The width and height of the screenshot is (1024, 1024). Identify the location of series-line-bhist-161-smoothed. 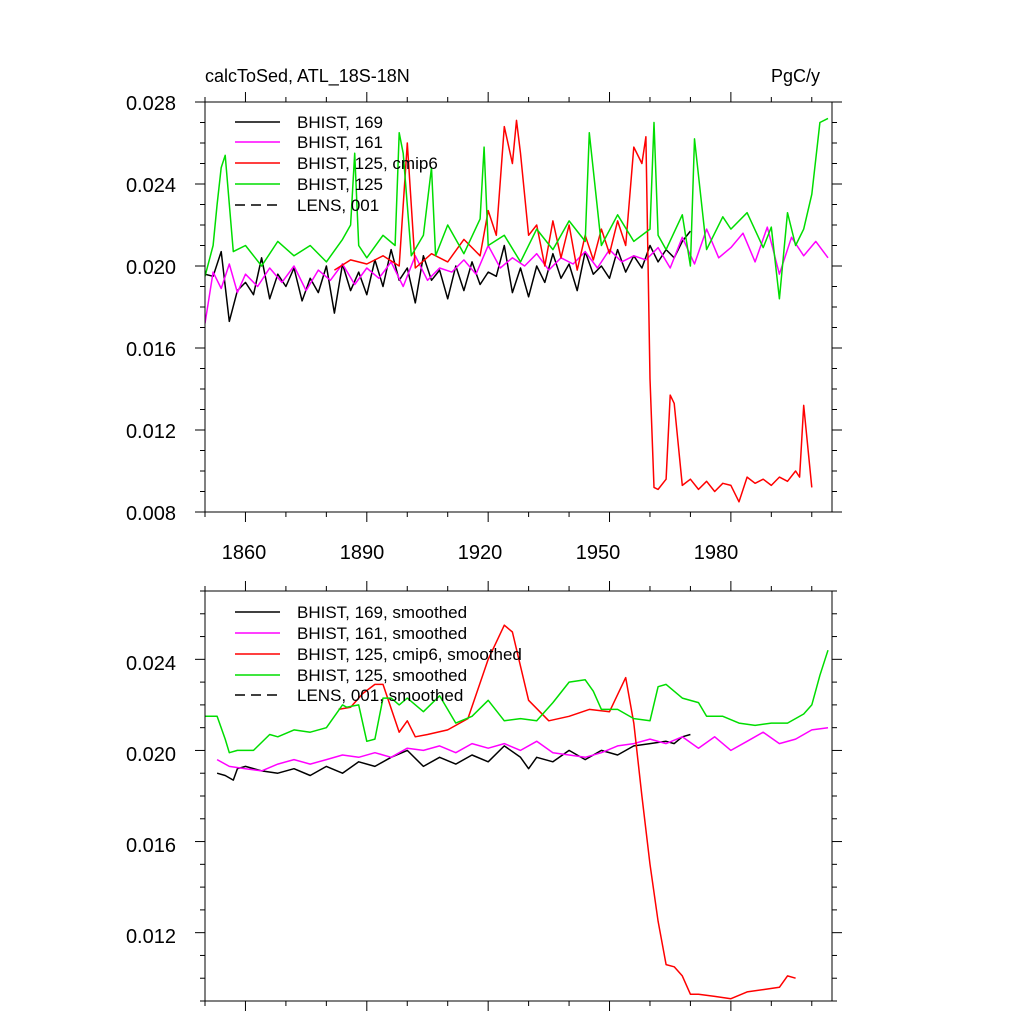
(522, 749).